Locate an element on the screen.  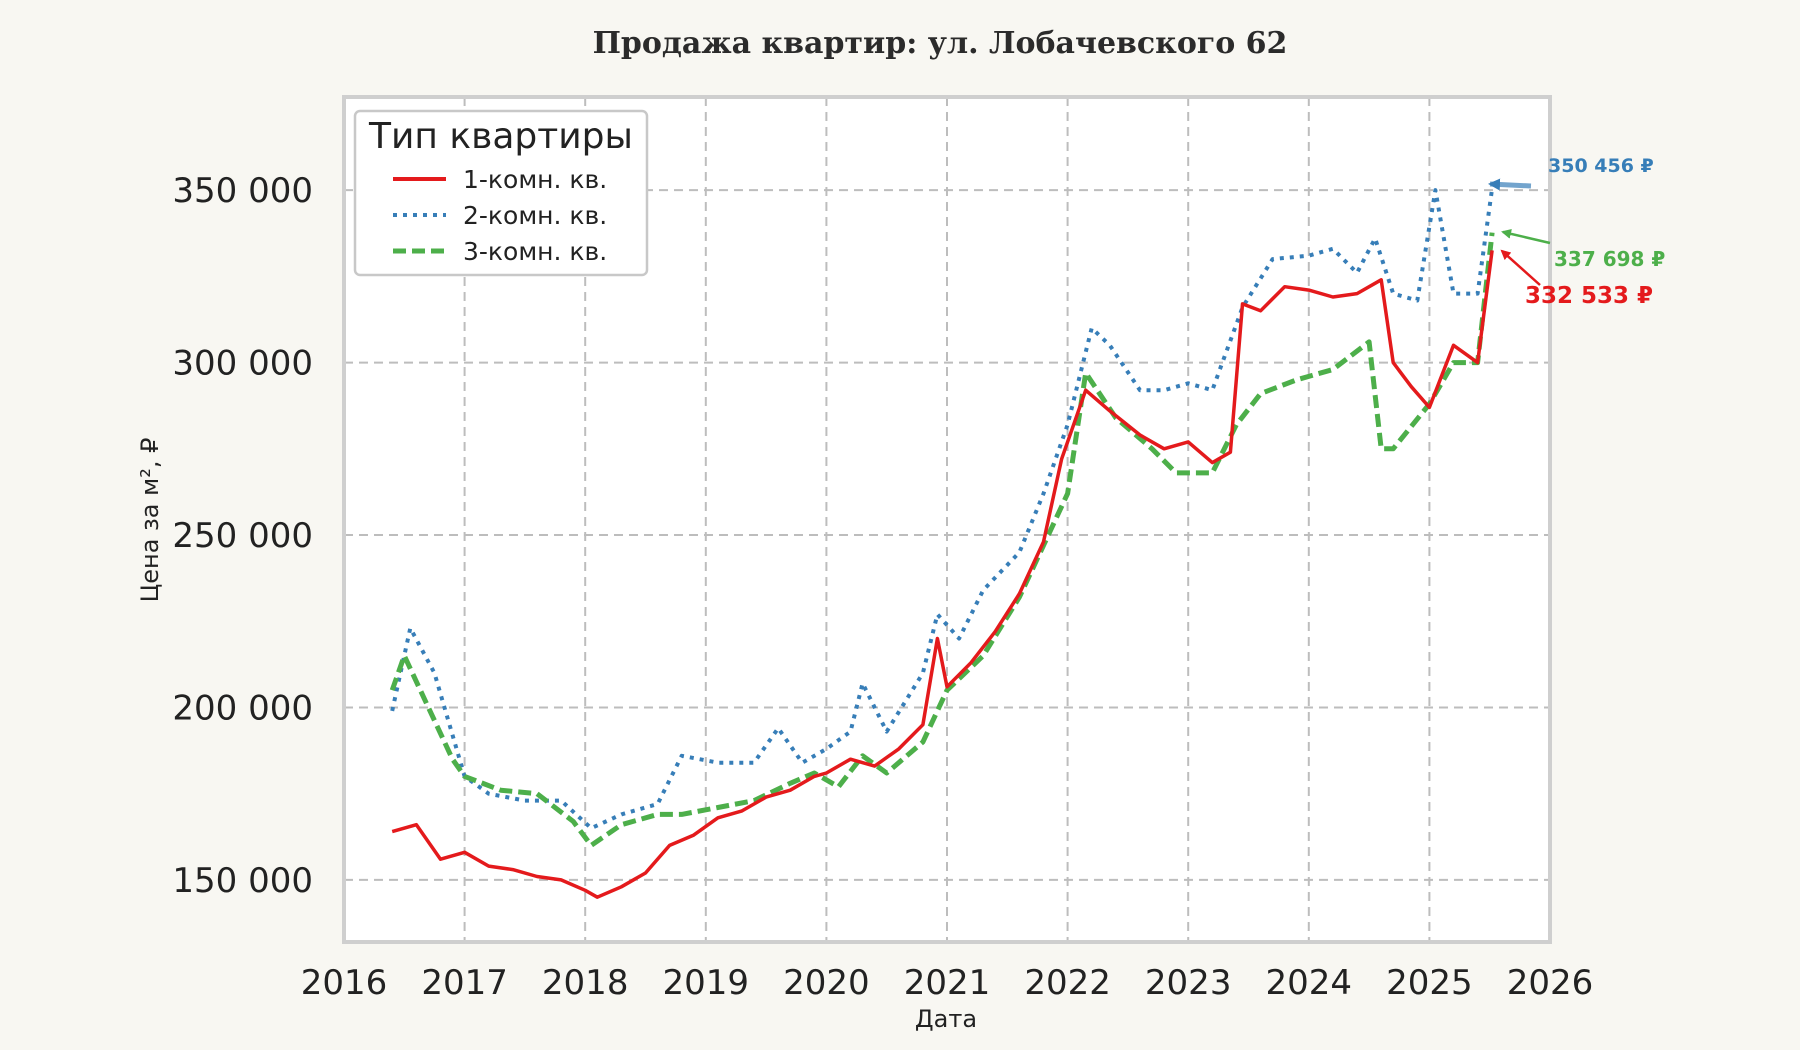
annotation-label-1room: 332 533 ₽ is located at coordinates (1589, 296).